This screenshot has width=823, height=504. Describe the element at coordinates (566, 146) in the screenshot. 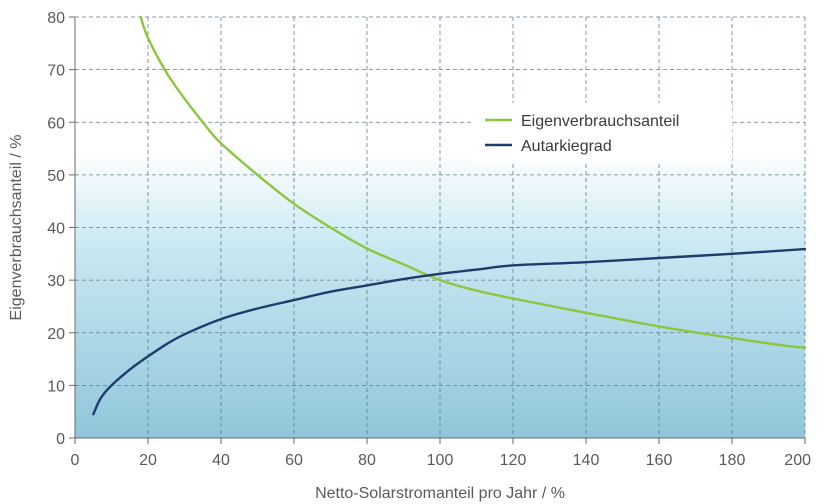

I see `legend-label-2: Autarkiegrad` at that location.